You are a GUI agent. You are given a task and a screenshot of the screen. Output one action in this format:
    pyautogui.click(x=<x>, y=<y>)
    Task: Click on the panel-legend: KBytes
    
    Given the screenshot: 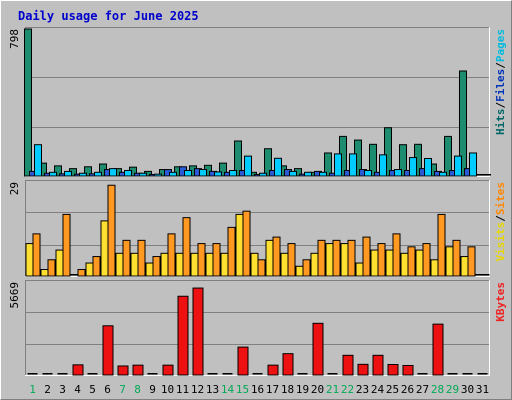 What is the action you would take?
    pyautogui.click(x=500, y=302)
    